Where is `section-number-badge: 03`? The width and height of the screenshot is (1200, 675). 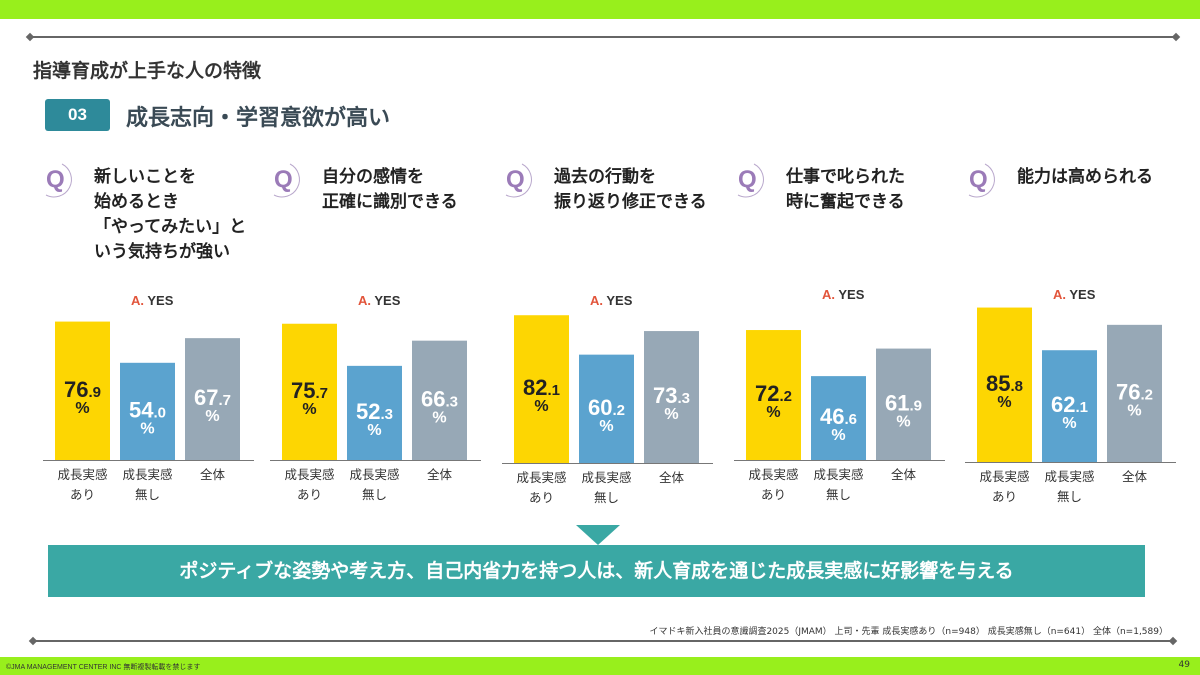 section-number-badge: 03 is located at coordinates (77, 115).